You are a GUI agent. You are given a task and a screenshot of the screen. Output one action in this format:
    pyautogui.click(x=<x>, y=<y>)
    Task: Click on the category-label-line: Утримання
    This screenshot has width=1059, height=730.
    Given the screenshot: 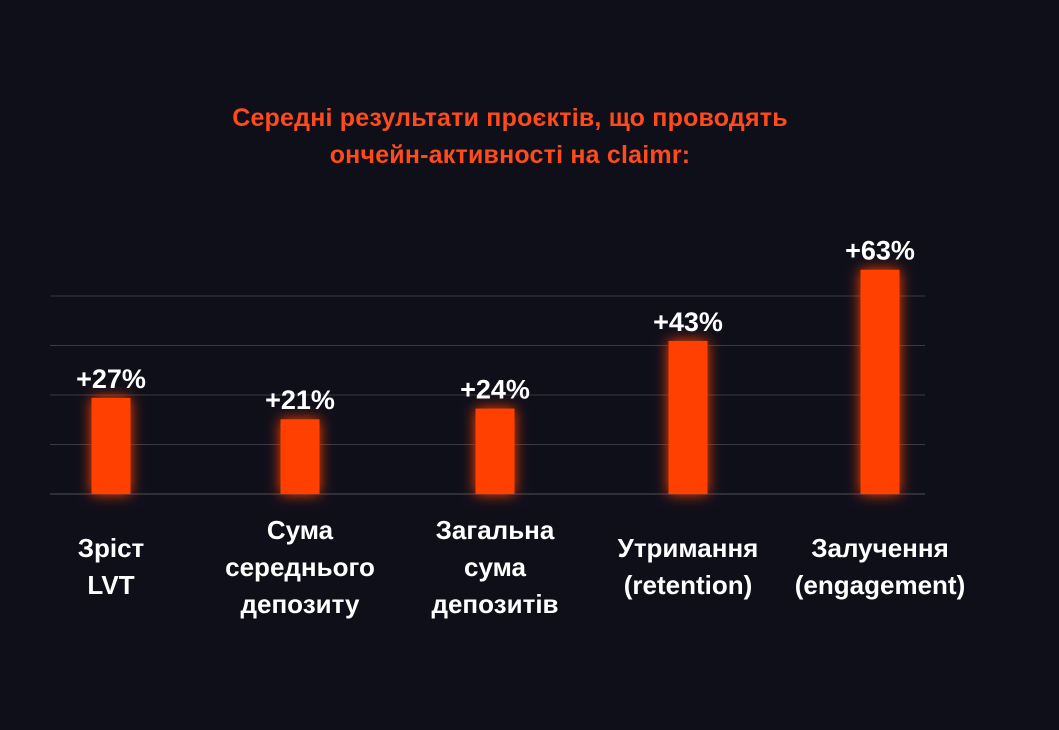 What is the action you would take?
    pyautogui.click(x=688, y=548)
    